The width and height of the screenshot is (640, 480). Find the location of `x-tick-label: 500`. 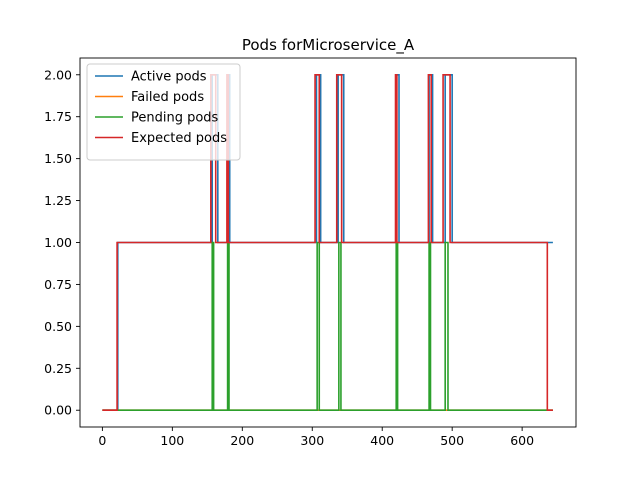

x-tick-label: 500 is located at coordinates (452, 440).